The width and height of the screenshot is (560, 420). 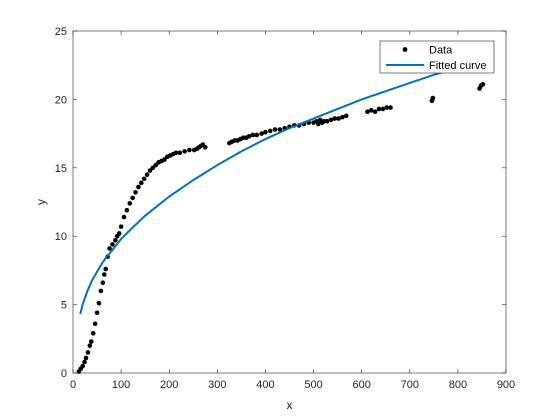 What do you see at coordinates (290, 405) in the screenshot?
I see `x-axis-label: x` at bounding box center [290, 405].